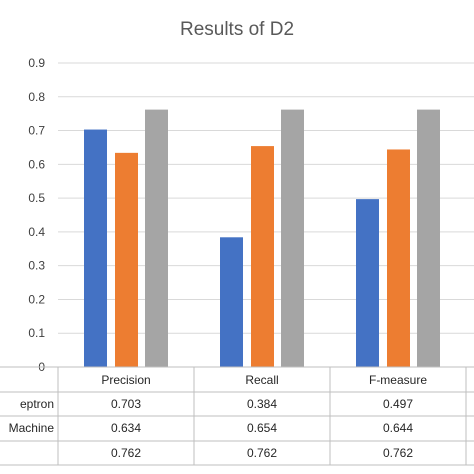 This screenshot has width=474, height=474. What do you see at coordinates (36, 266) in the screenshot?
I see `y-tick-label: 0.3` at bounding box center [36, 266].